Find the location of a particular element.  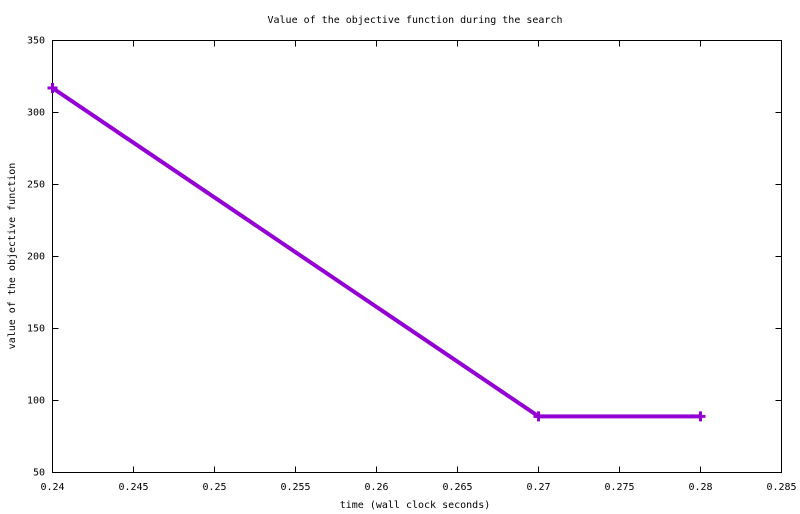

y-tick-label: 250 is located at coordinates (36, 185).